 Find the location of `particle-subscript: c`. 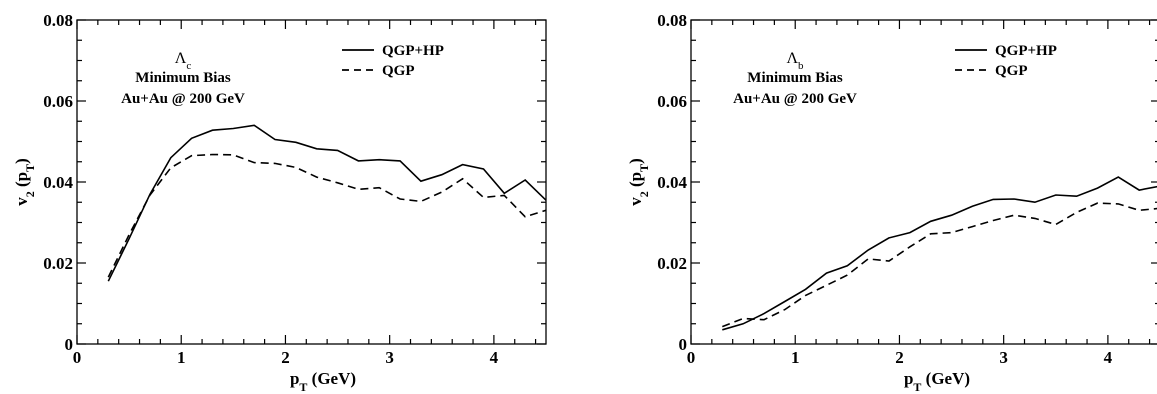

particle-subscript: c is located at coordinates (188, 66).